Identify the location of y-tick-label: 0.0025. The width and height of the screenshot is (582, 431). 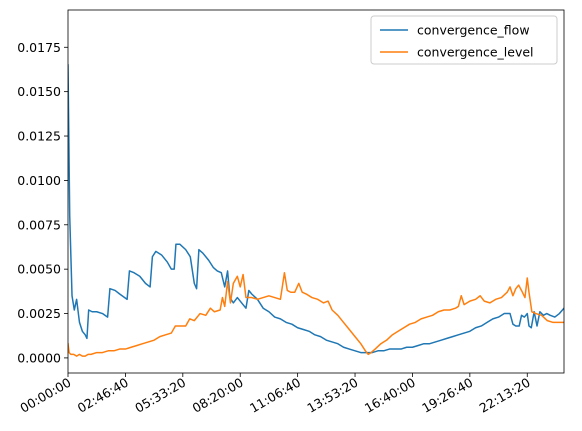
(39, 313).